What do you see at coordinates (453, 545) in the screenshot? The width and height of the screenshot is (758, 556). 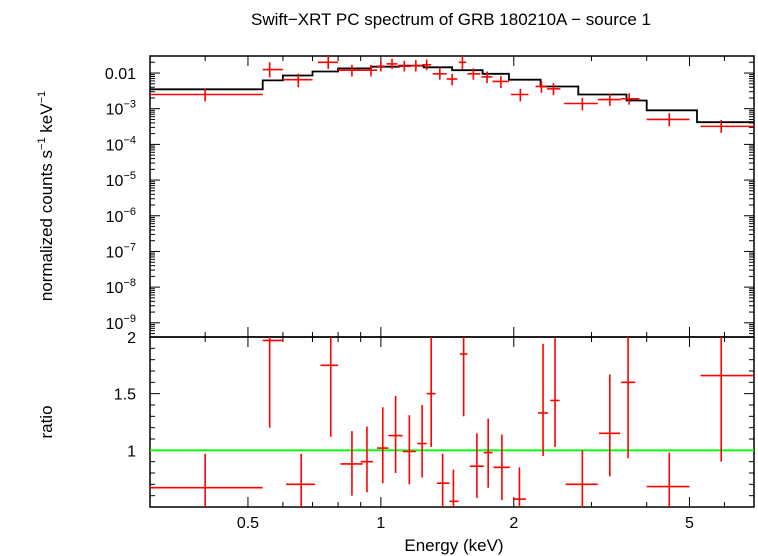 I see `x-axis-label: Energy (keV)` at bounding box center [453, 545].